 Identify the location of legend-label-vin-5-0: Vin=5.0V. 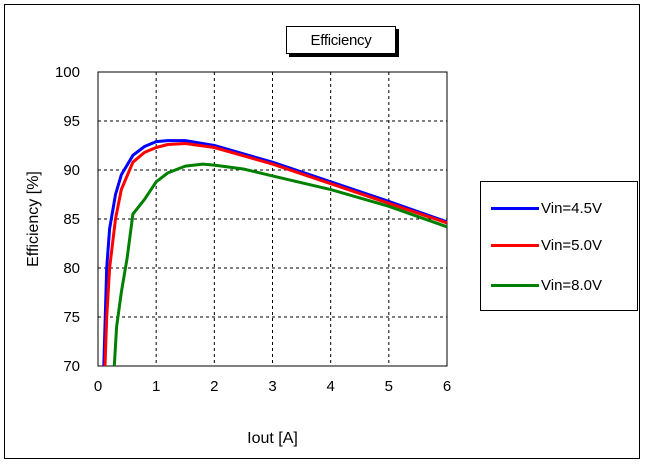
(572, 245).